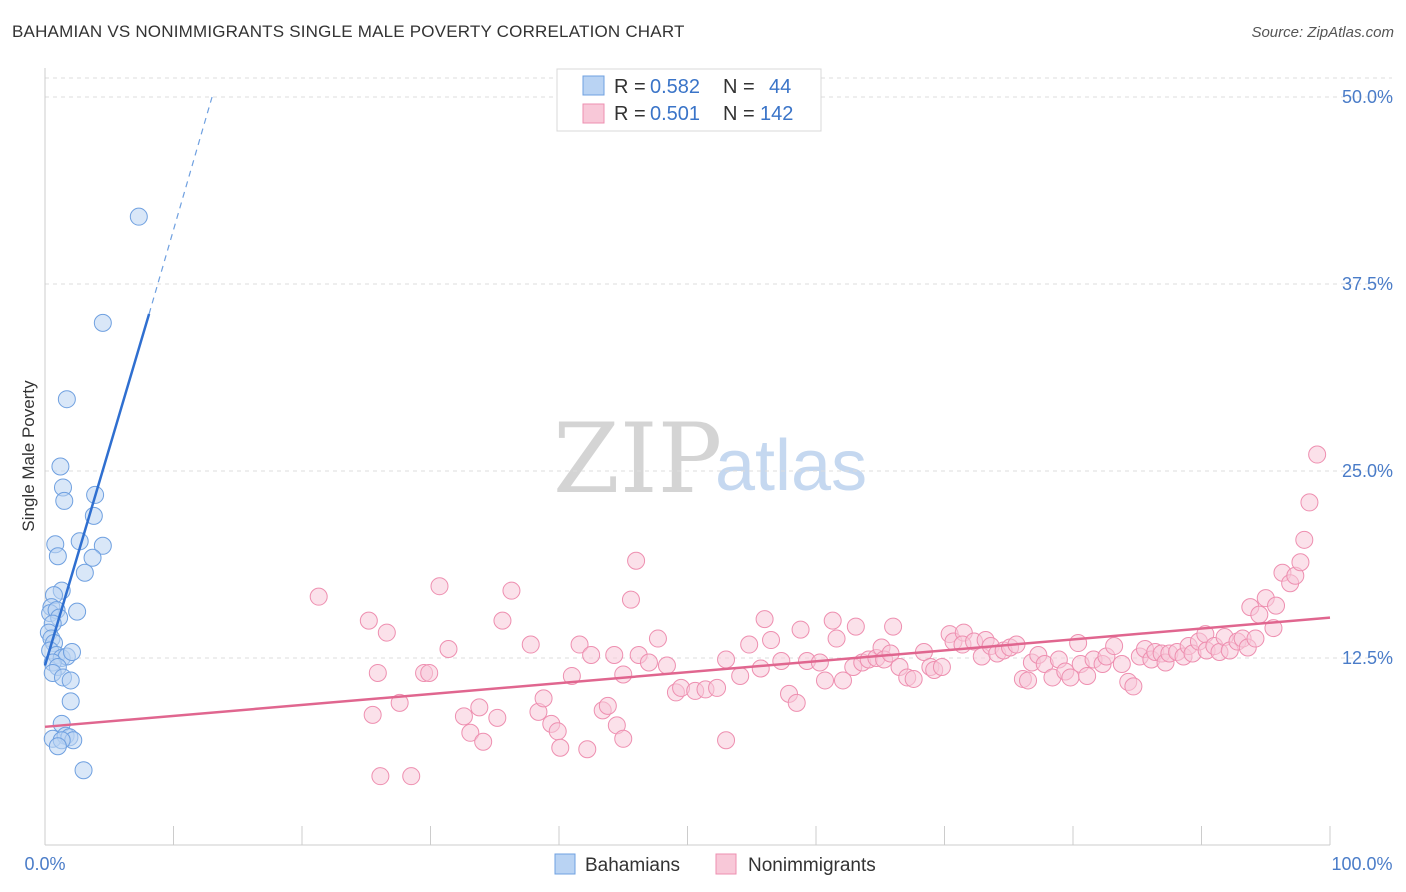 This screenshot has width=1406, height=892. I want to click on bahamians-trend-extension, so click(180, 205).